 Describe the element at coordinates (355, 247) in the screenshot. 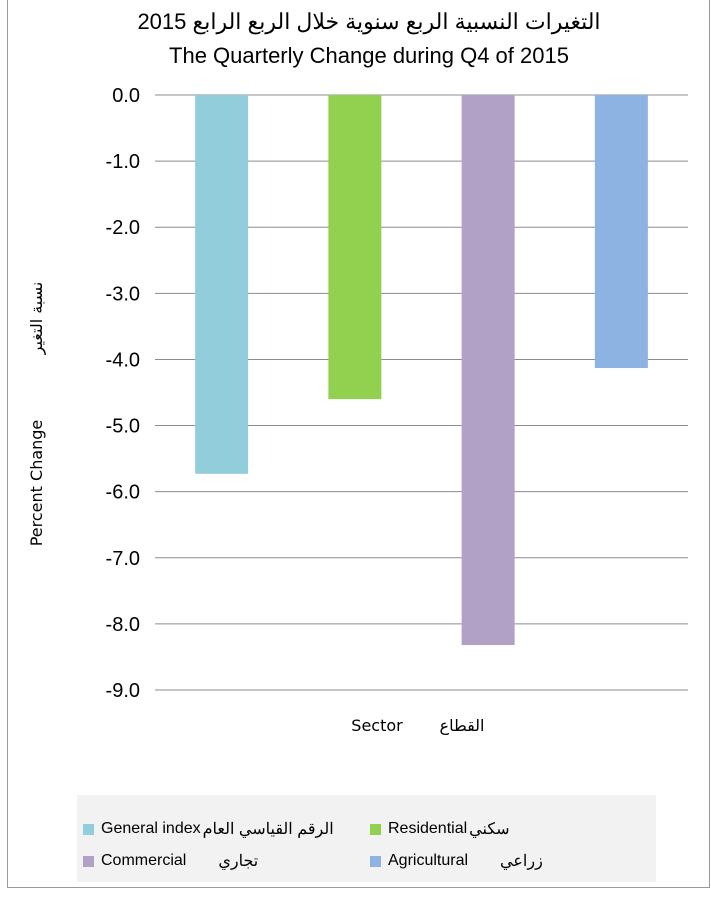

I see `bar-residential` at that location.